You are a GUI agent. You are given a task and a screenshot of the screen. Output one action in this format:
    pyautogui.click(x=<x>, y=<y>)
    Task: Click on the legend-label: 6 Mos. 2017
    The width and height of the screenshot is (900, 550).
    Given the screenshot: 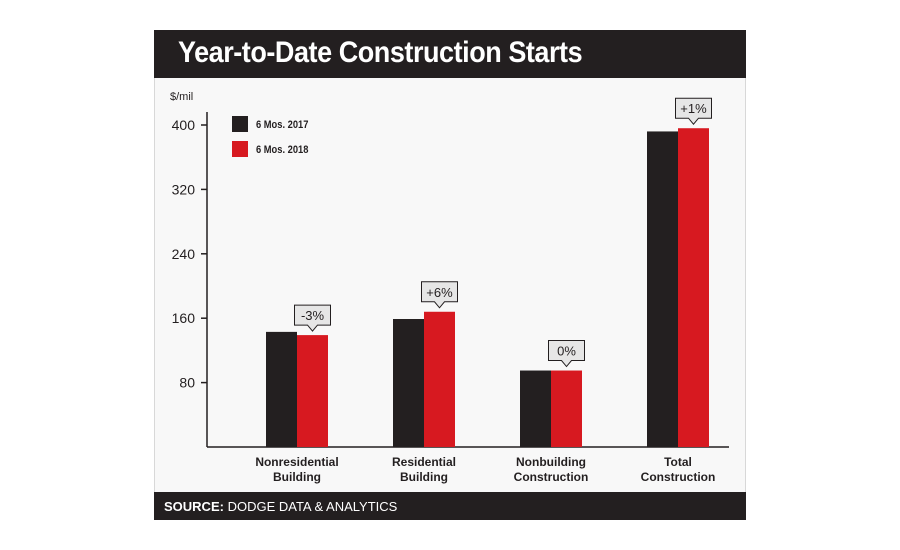 What is the action you would take?
    pyautogui.click(x=282, y=125)
    